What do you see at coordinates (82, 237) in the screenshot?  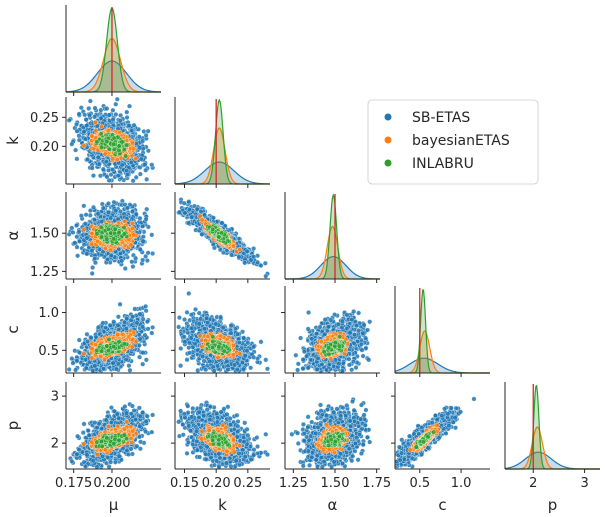 I see `panel-alpha-vs-mu: 1.251.50α` at bounding box center [82, 237].